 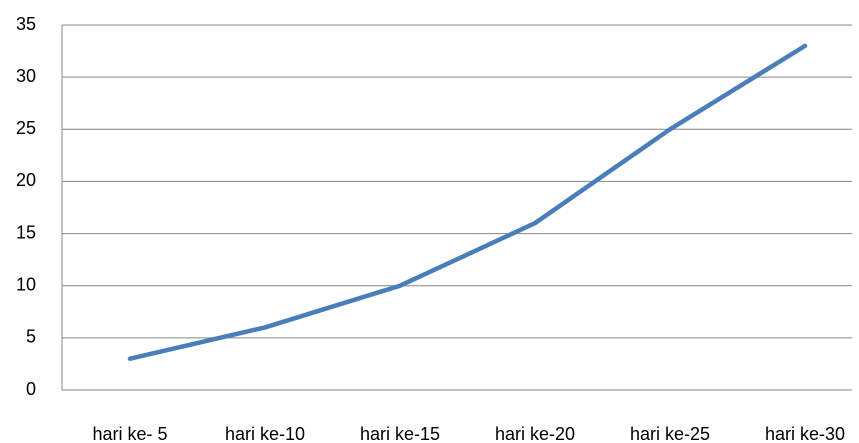 What do you see at coordinates (265, 433) in the screenshot?
I see `x-tick-label: hari ke-10` at bounding box center [265, 433].